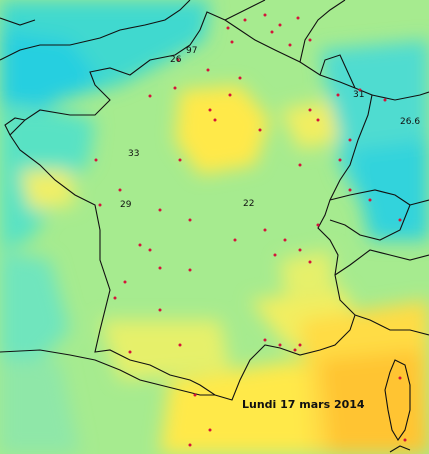 This screenshot has width=429, height=454. What do you see at coordinates (176, 60) in the screenshot?
I see `value-label: 26` at bounding box center [176, 60].